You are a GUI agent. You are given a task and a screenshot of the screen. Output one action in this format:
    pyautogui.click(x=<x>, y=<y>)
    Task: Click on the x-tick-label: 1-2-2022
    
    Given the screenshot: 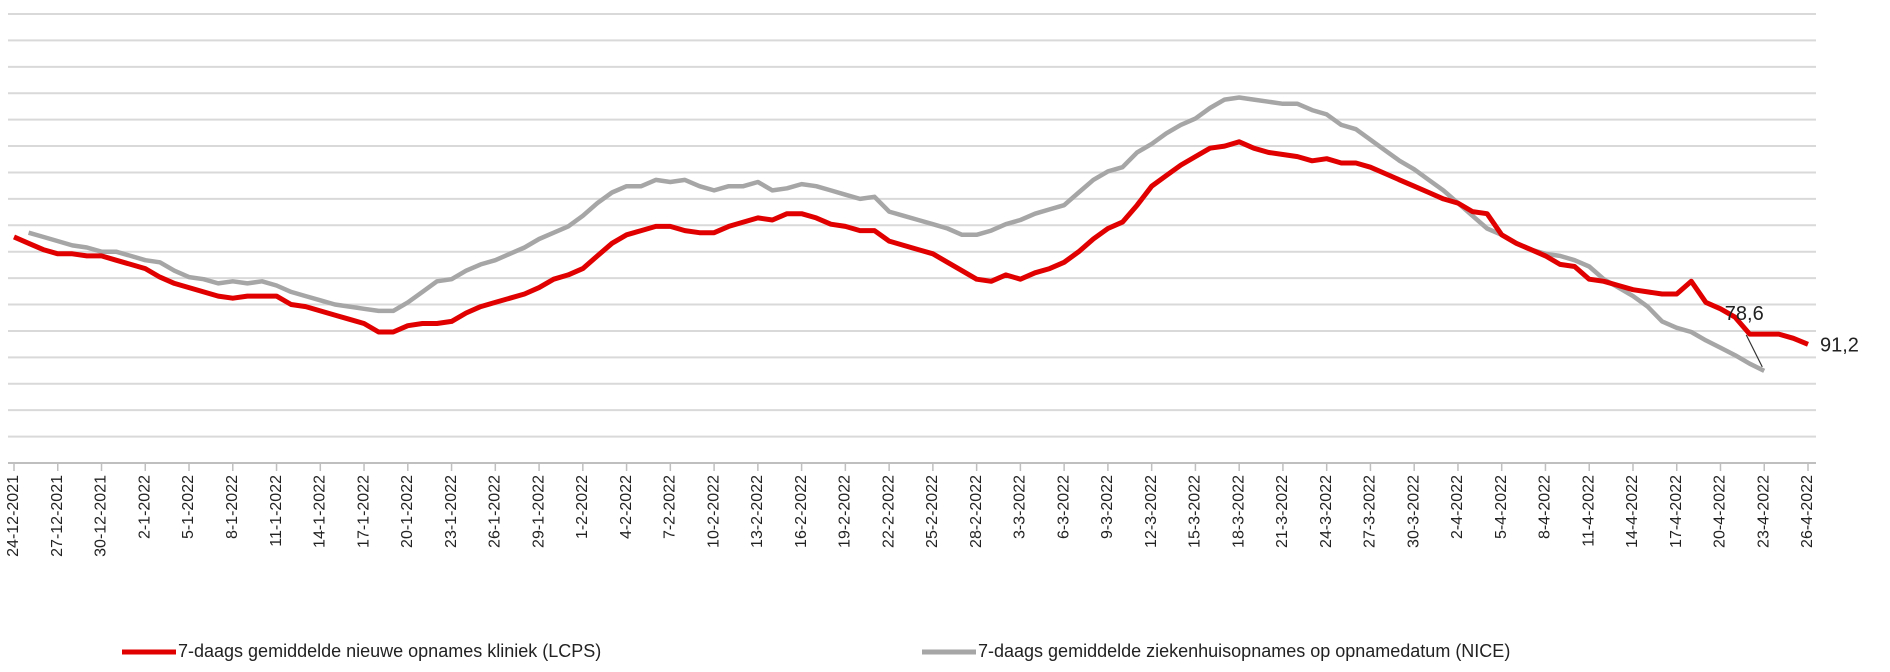 What is the action you would take?
    pyautogui.click(x=582, y=507)
    